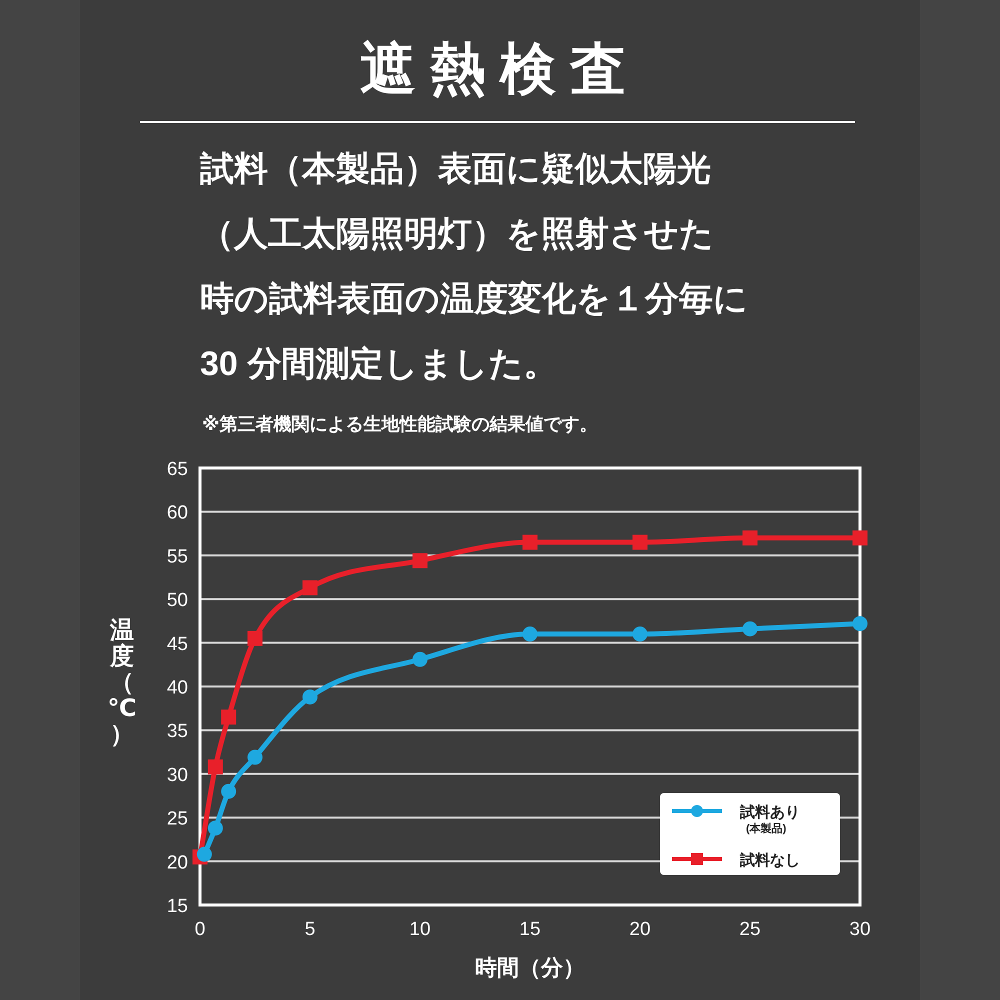  I want to click on text: 30 分間測定しました。, so click(379, 364).